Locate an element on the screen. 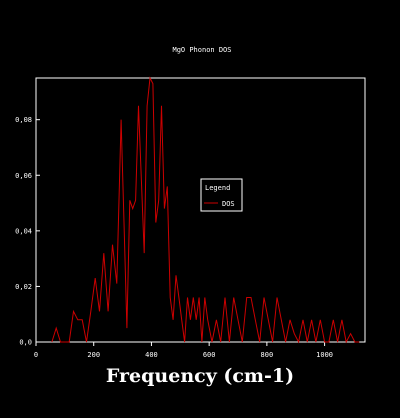 Image resolution: width=400 pixels, height=418 pixels. legend: Legend DOS is located at coordinates (221, 195).